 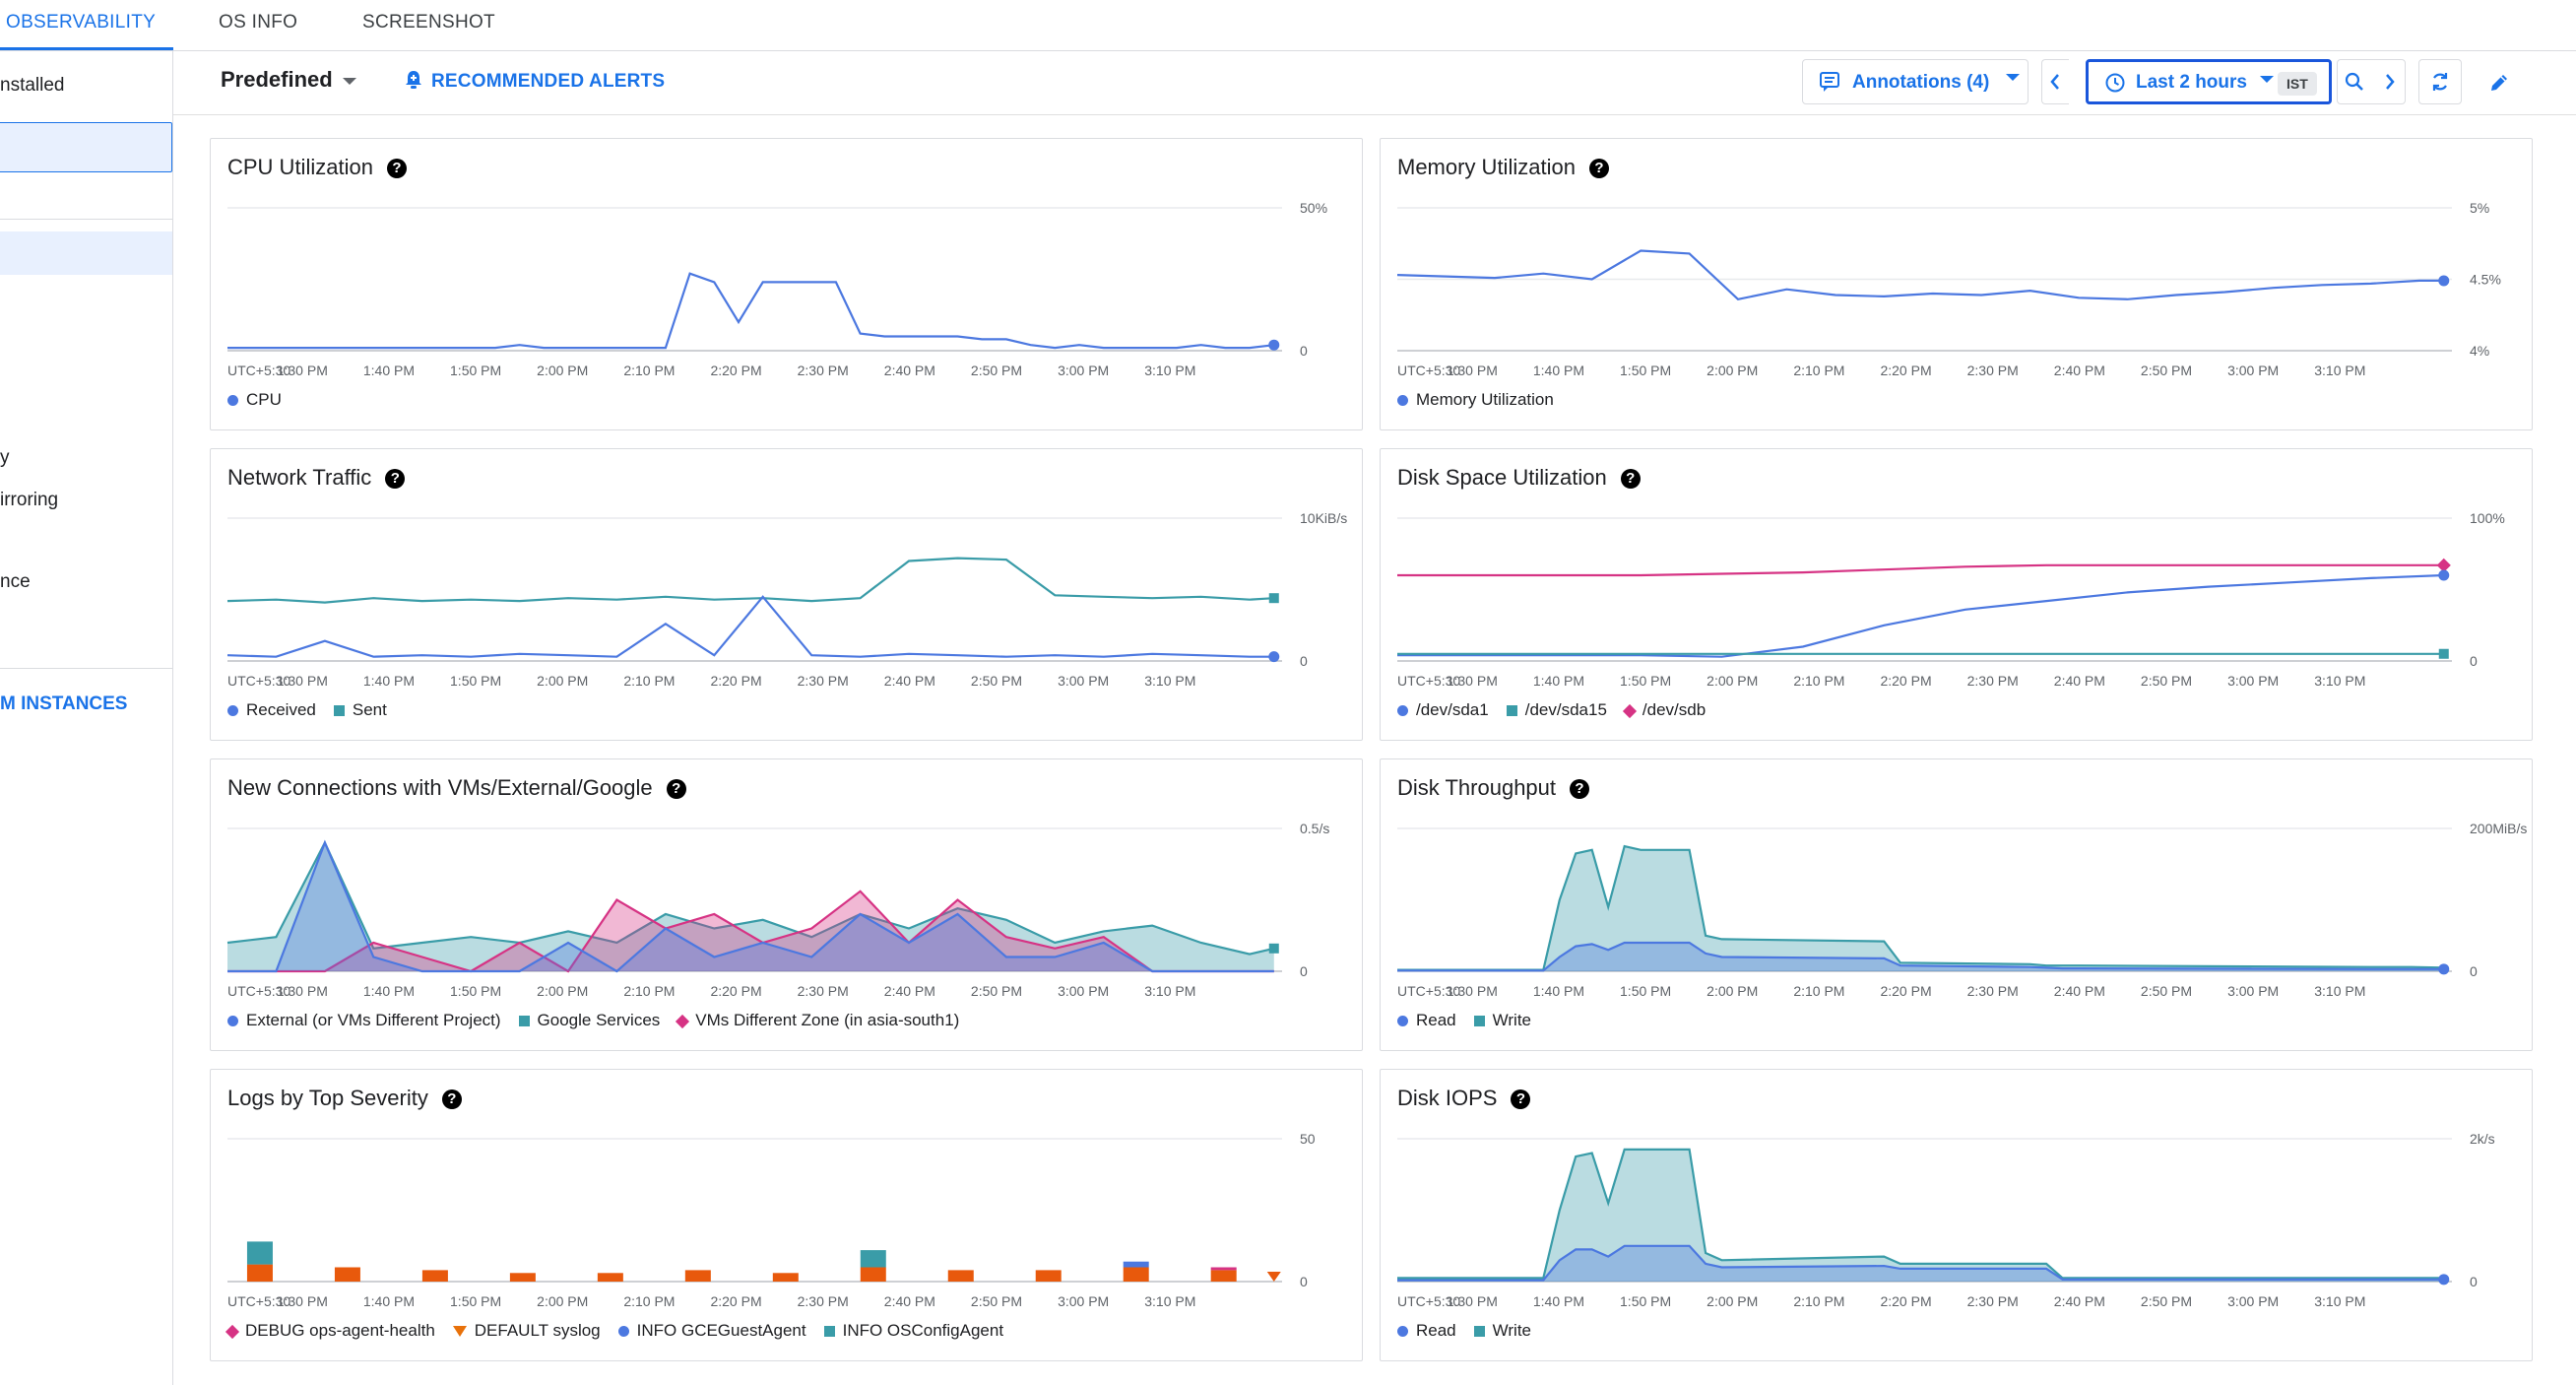 I want to click on legend-item-info-gceguestagent: INFO GCEGuestAgent, so click(x=711, y=1331).